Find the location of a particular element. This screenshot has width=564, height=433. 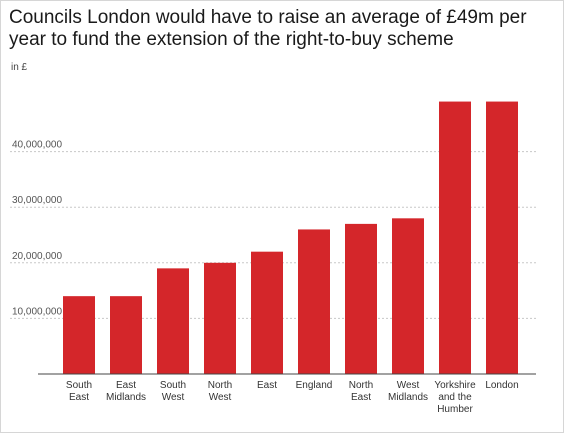

x-category-label: North West is located at coordinates (220, 391).